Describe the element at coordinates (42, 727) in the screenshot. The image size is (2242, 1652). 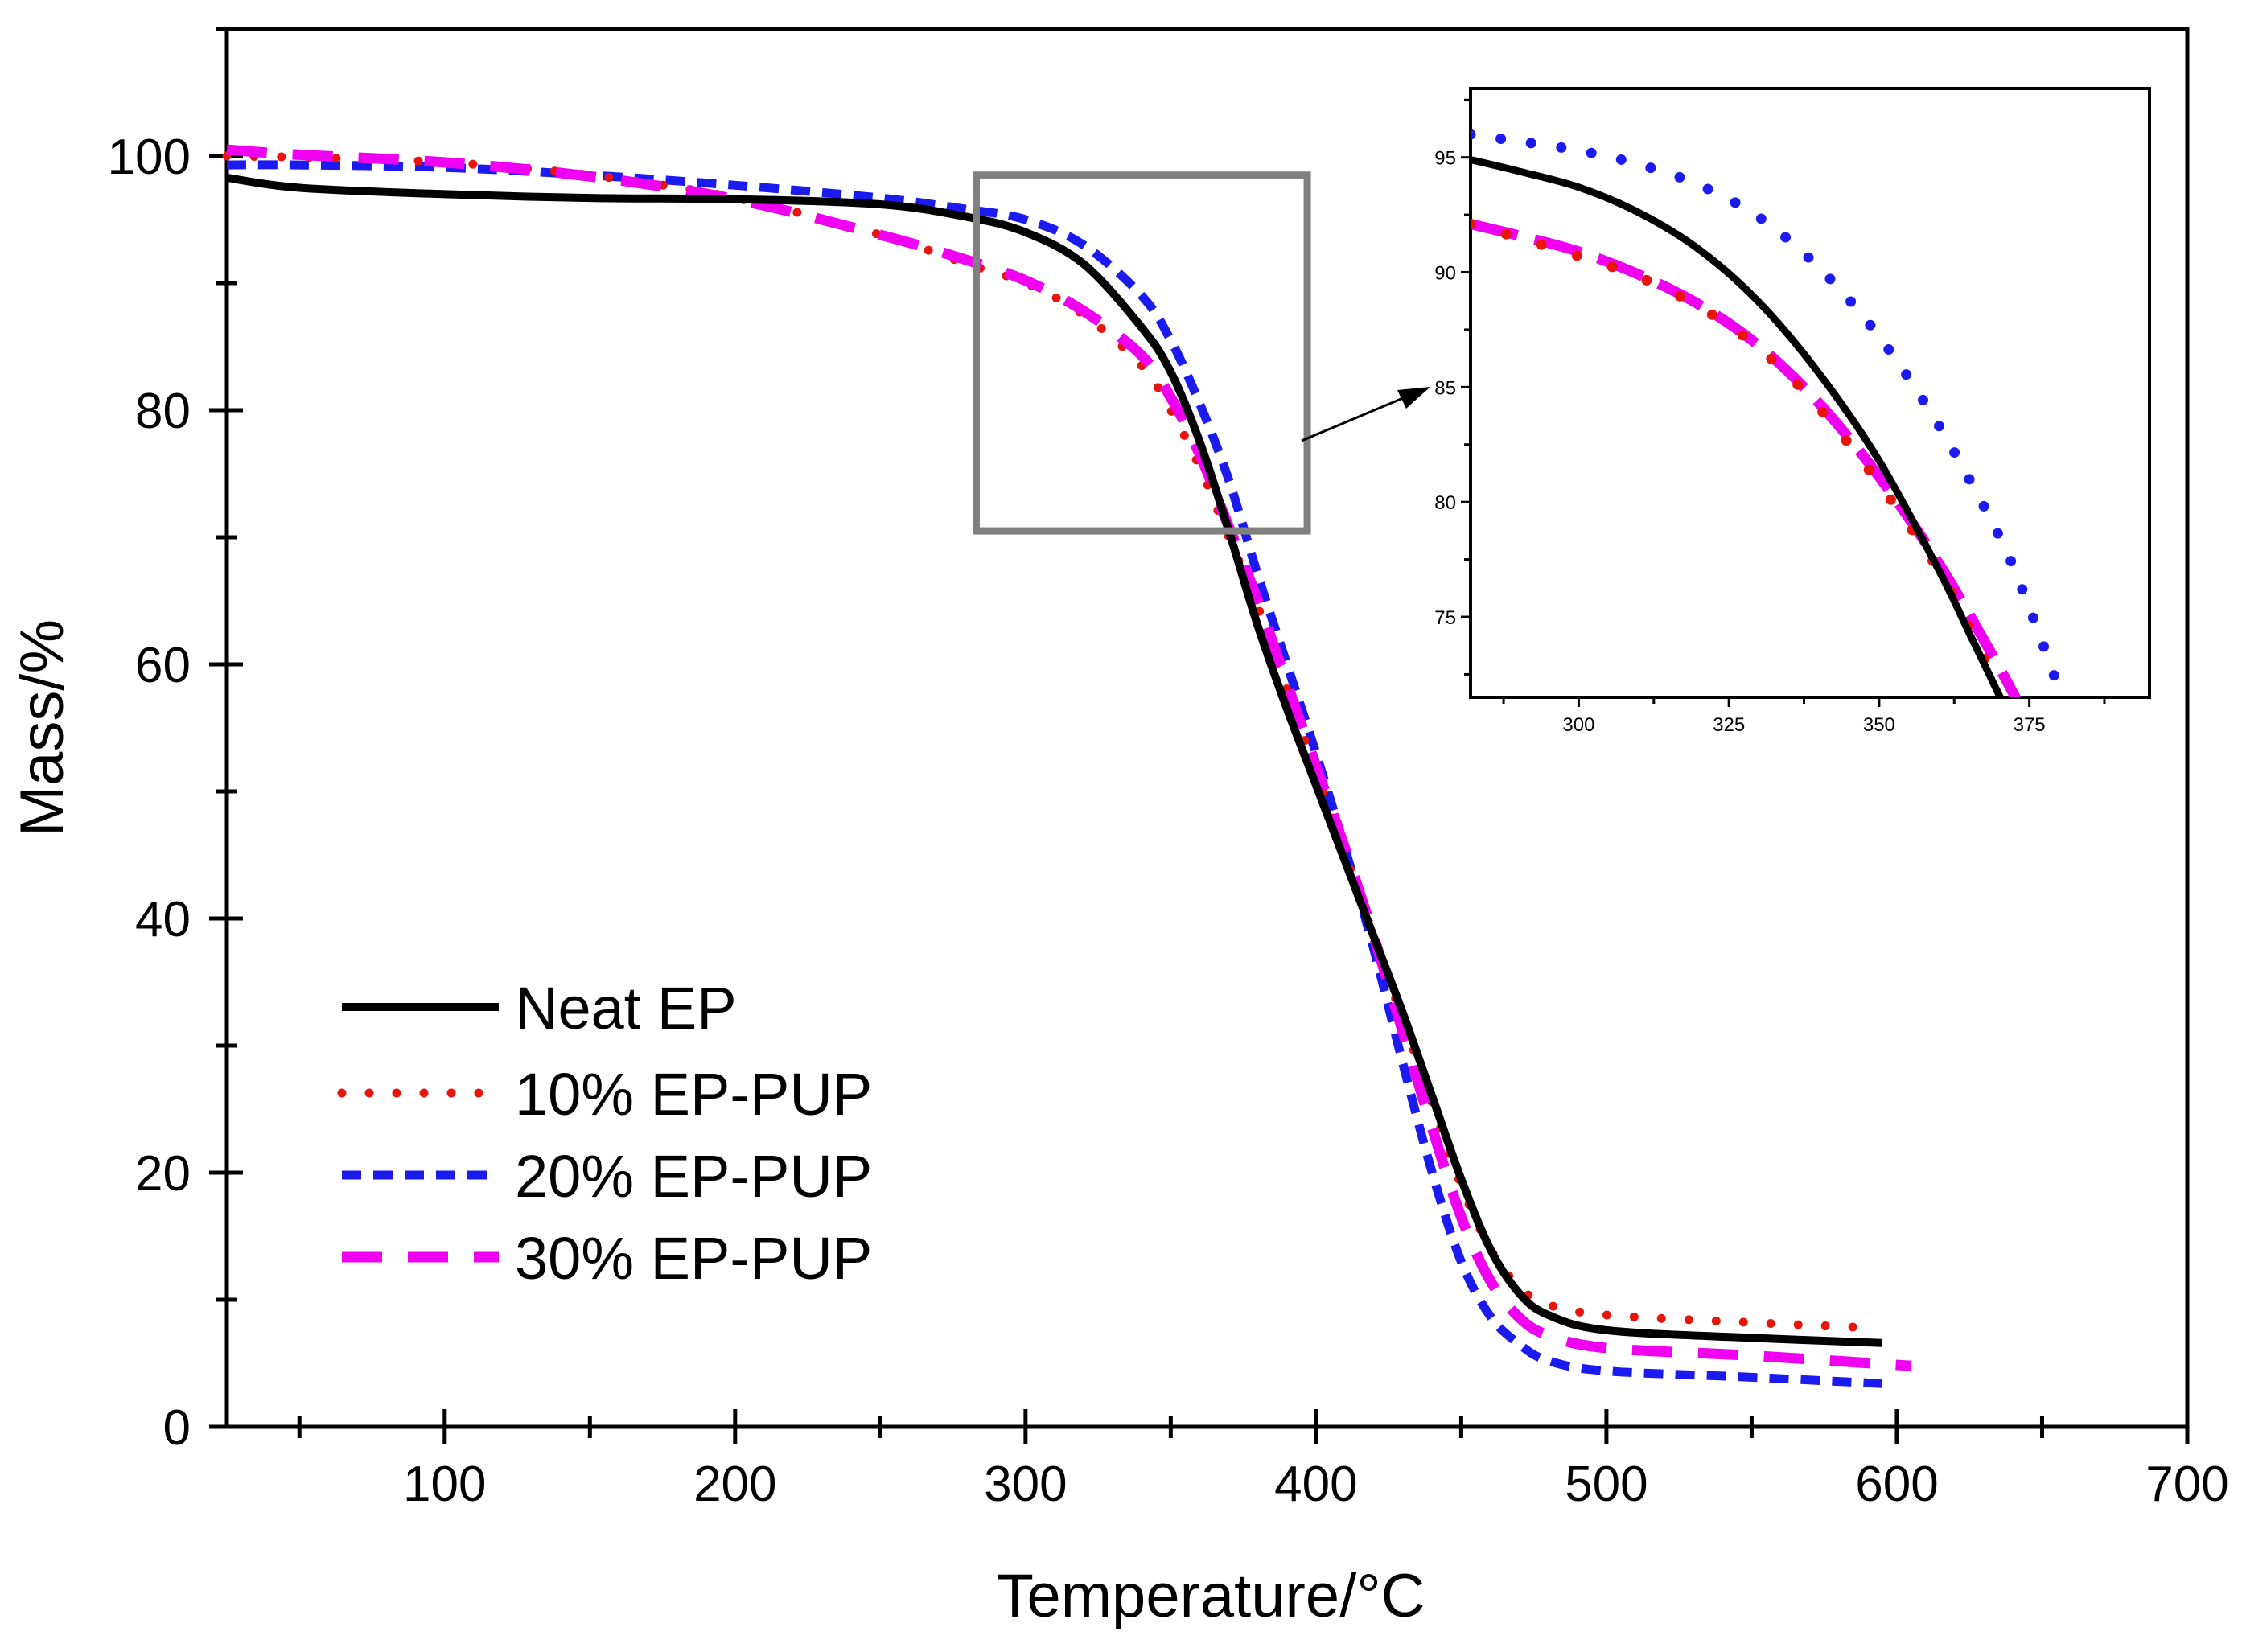
I see `y-axis-title: Mass/%` at that location.